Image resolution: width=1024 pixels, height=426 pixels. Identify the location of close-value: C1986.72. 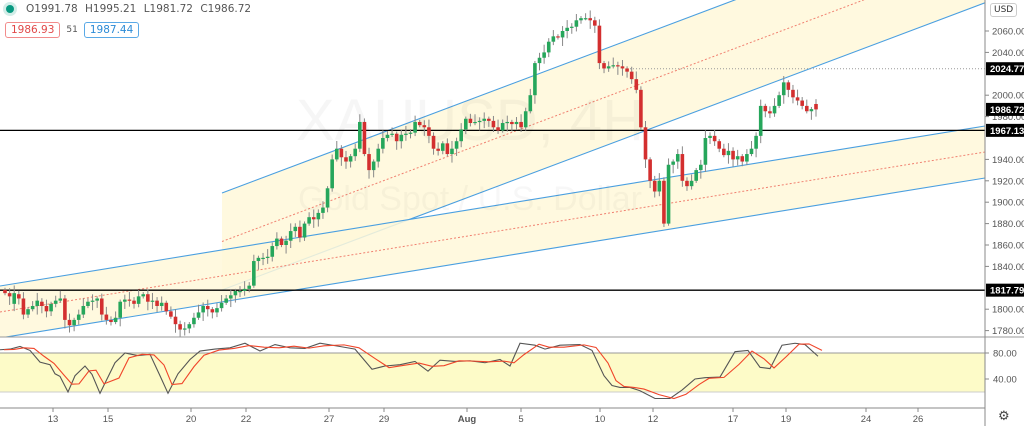
(226, 9).